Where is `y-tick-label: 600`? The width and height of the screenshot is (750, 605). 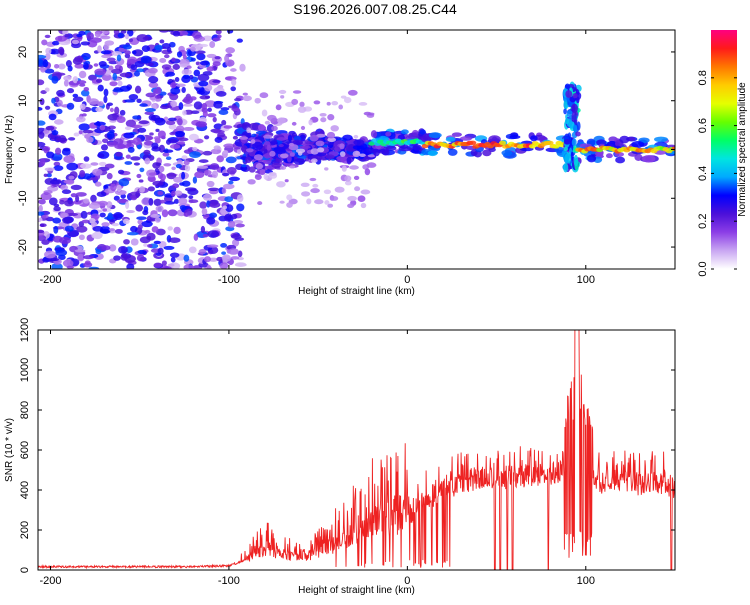
y-tick-label: 600 is located at coordinates (25, 450).